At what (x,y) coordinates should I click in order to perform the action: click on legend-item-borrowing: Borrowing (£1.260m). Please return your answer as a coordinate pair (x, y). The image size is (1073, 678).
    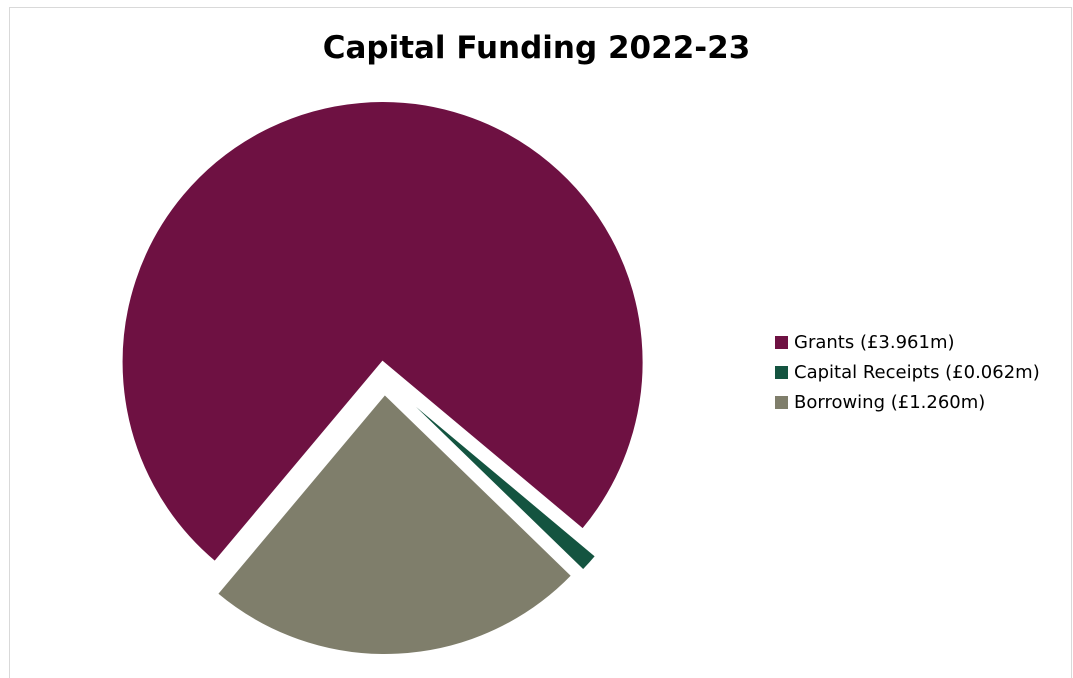
    Looking at the image, I should click on (907, 402).